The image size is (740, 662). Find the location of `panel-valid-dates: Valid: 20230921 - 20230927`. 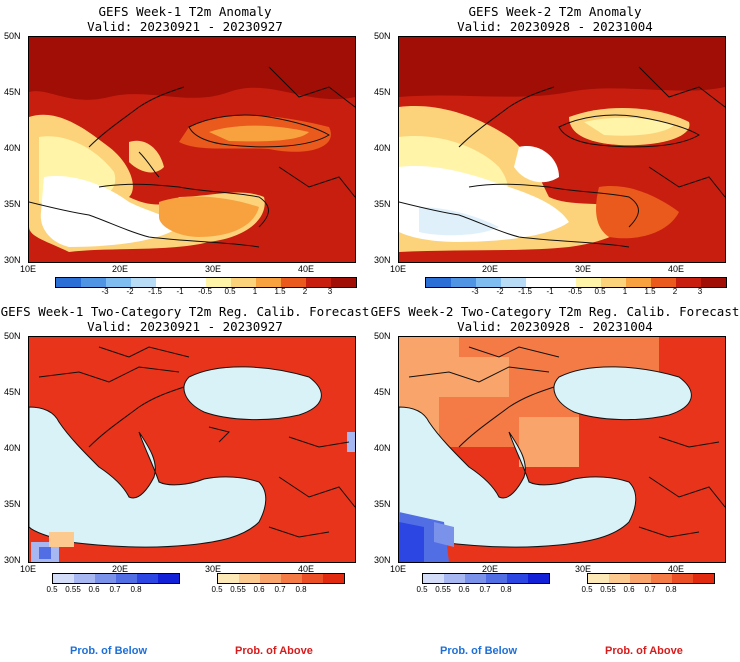

panel-valid-dates: Valid: 20230921 - 20230927 is located at coordinates (185, 26).